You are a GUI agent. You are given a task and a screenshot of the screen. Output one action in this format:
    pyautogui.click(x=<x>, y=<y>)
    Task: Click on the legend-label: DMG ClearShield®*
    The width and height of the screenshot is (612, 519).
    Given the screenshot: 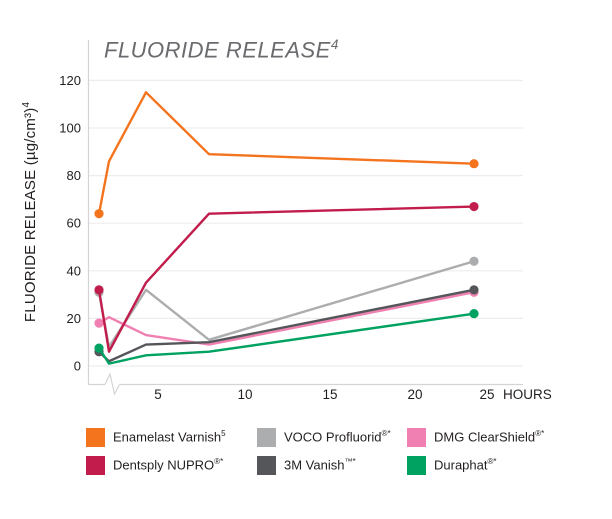 What is the action you would take?
    pyautogui.click(x=489, y=437)
    